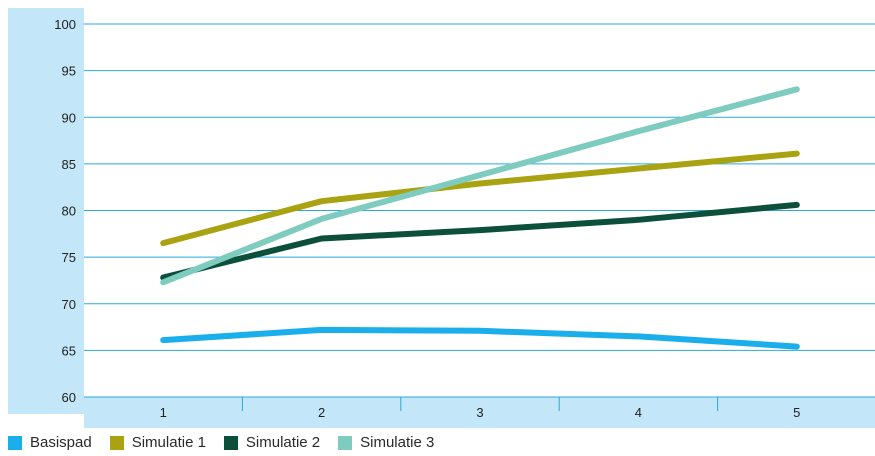 Image resolution: width=875 pixels, height=456 pixels. I want to click on y-axis-band, so click(46, 211).